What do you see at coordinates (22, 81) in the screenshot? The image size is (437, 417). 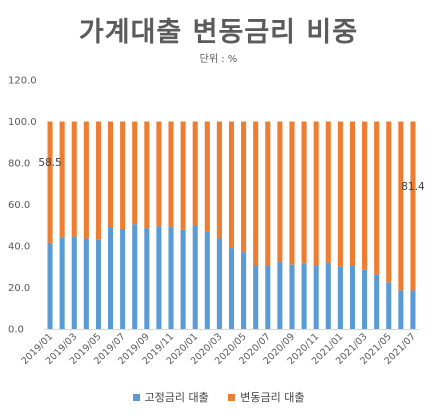 I see `y-tick-label: 120.0` at bounding box center [22, 81].